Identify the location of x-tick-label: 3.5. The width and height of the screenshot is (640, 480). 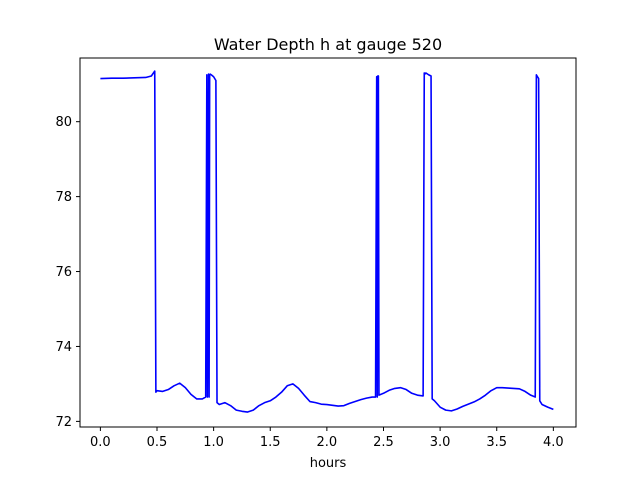
(496, 442).